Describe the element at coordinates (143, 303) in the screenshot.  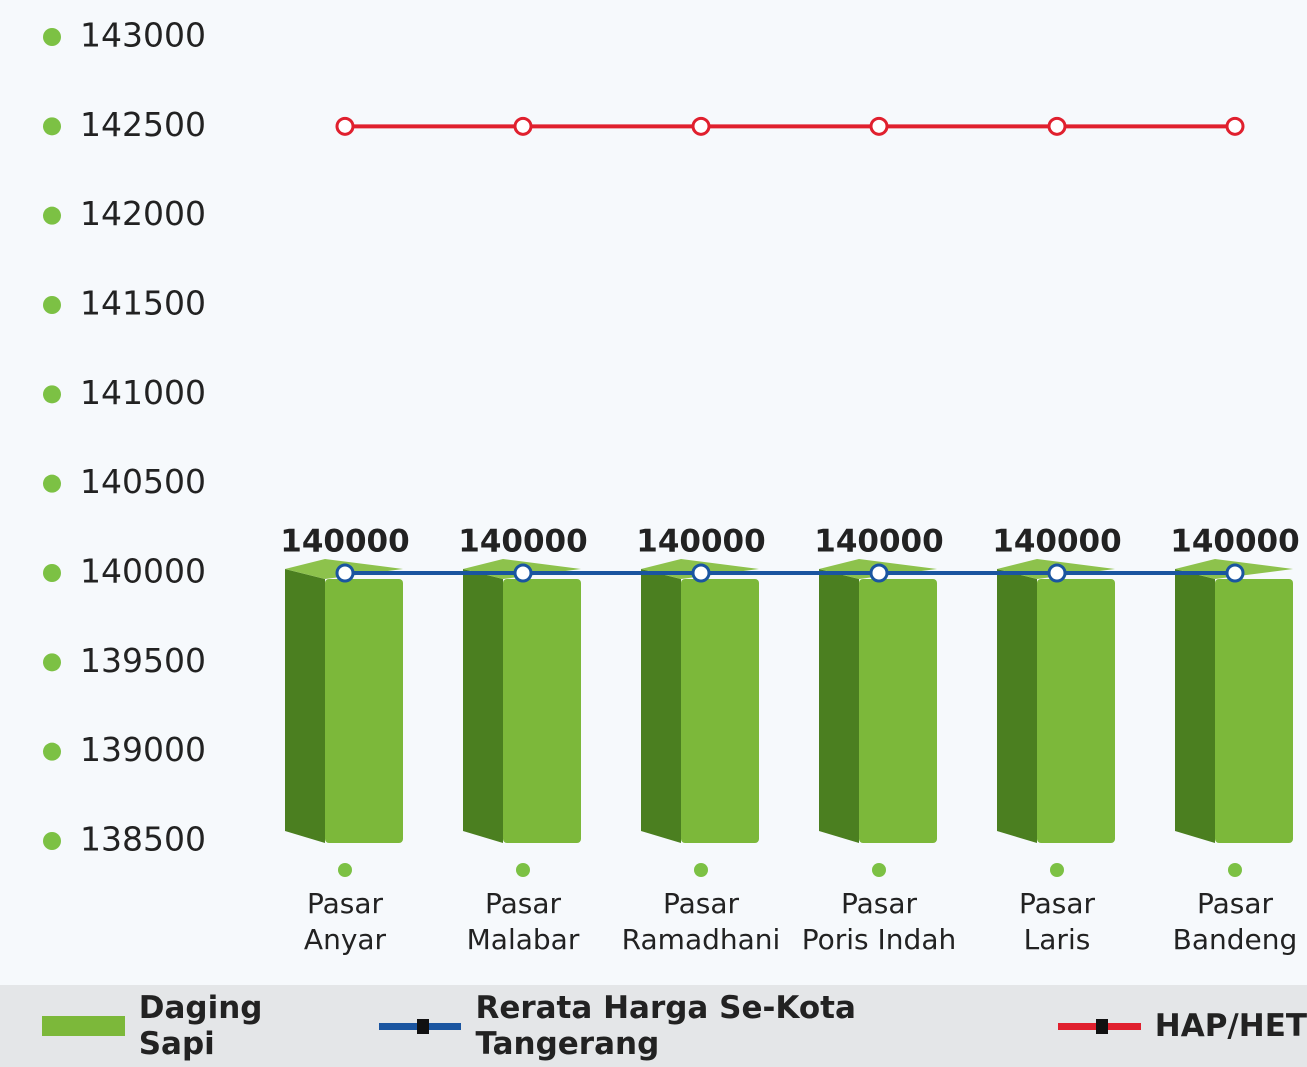
I see `y-tick-label: 141500` at that location.